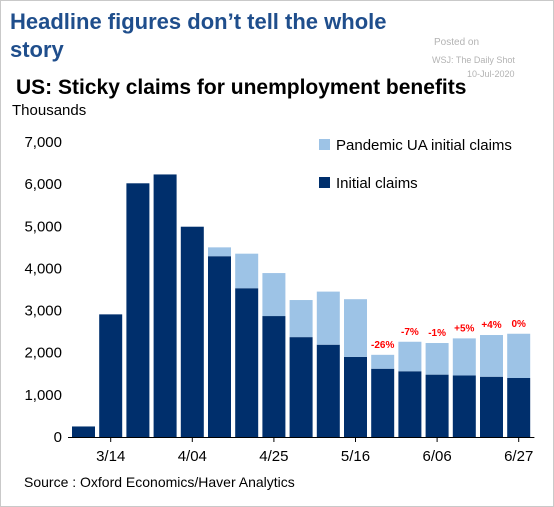 The width and height of the screenshot is (554, 507). I want to click on x-tick-label: 5/16, so click(355, 456).